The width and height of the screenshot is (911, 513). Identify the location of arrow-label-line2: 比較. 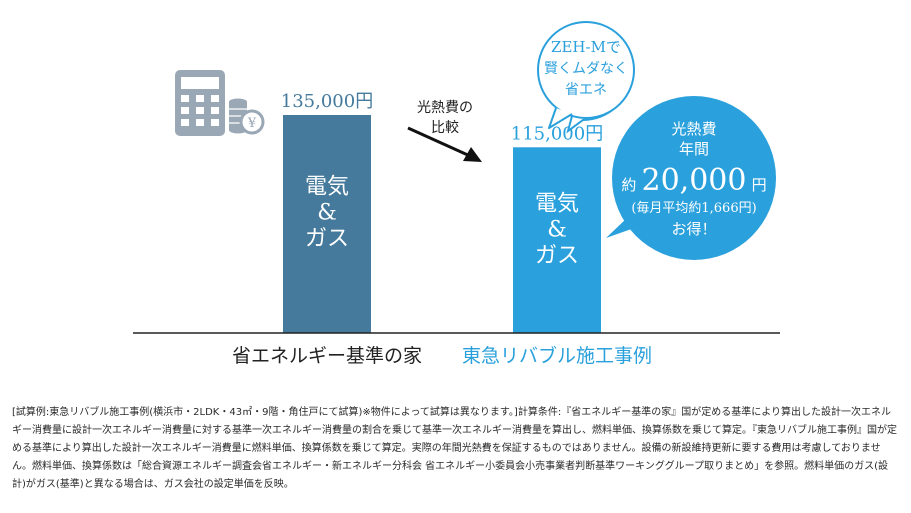
(445, 128).